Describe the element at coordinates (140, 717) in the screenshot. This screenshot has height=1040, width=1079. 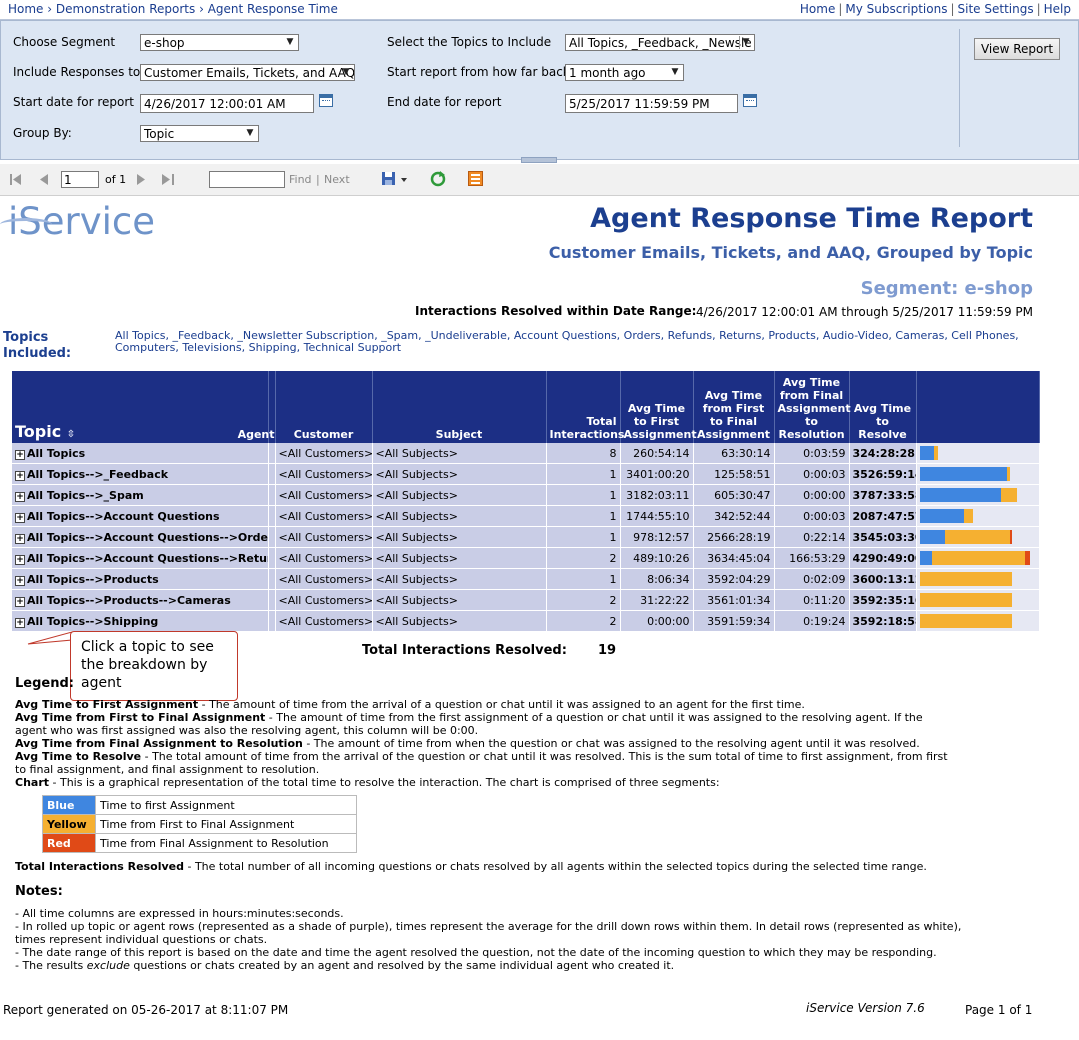
I see `legend-term: Avg Time from First to Final Assignment` at that location.